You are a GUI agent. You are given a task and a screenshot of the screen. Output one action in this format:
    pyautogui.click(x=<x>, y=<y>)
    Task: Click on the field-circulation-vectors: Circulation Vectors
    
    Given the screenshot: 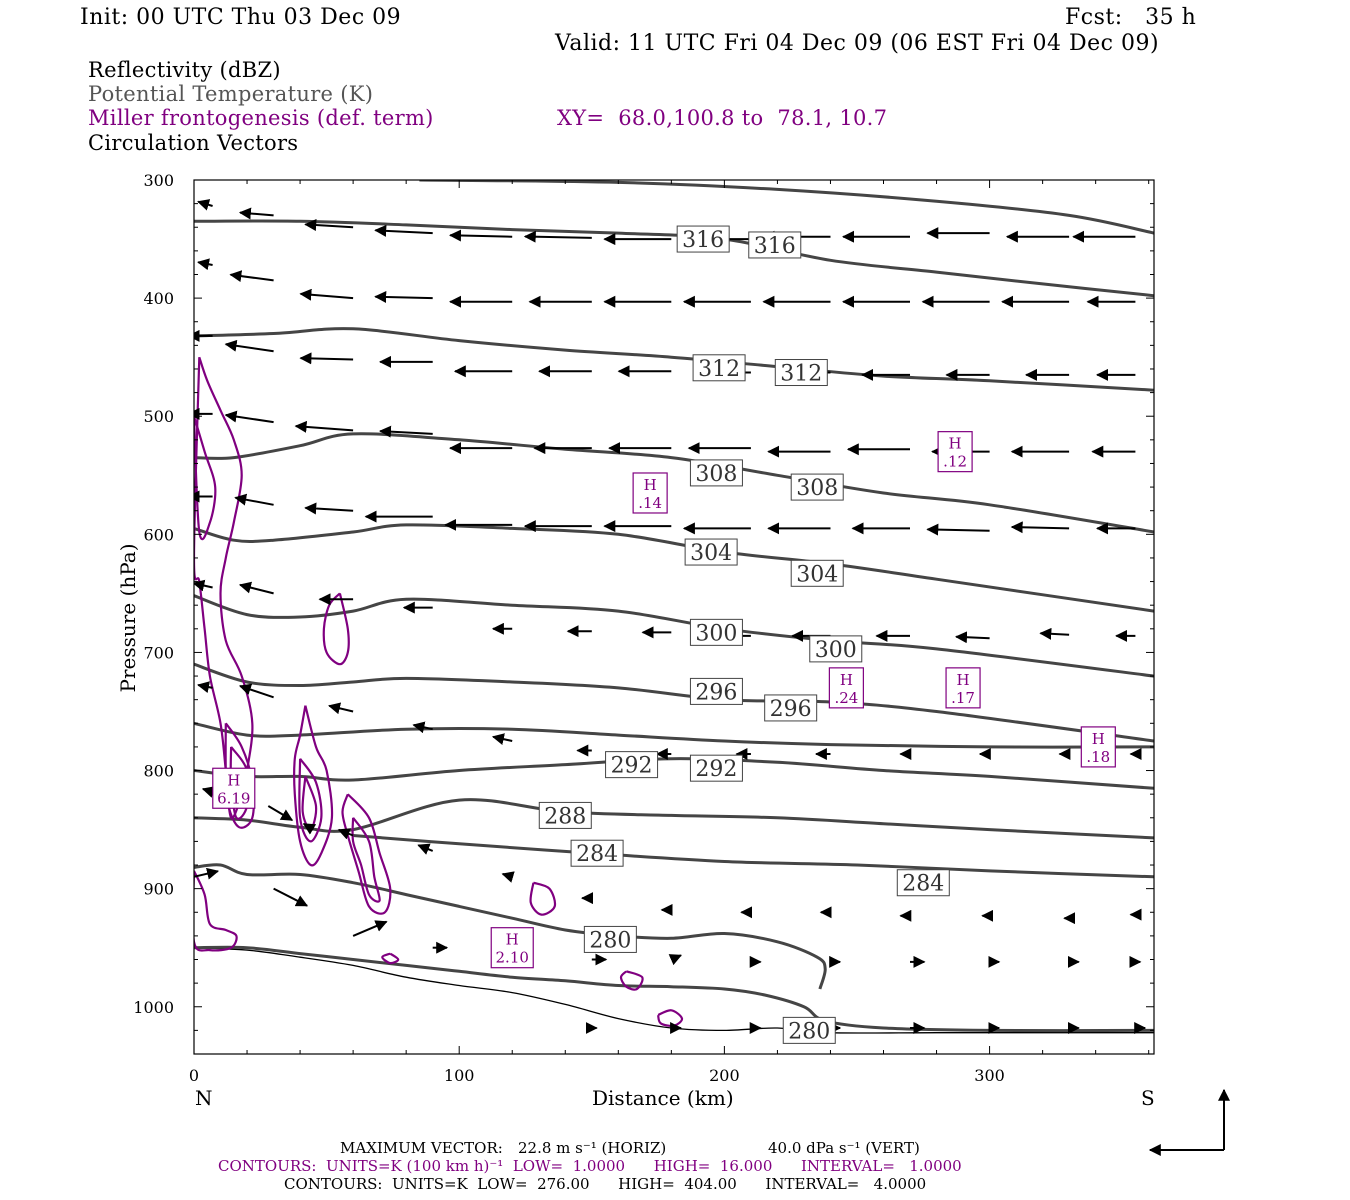 What is the action you would take?
    pyautogui.click(x=193, y=143)
    